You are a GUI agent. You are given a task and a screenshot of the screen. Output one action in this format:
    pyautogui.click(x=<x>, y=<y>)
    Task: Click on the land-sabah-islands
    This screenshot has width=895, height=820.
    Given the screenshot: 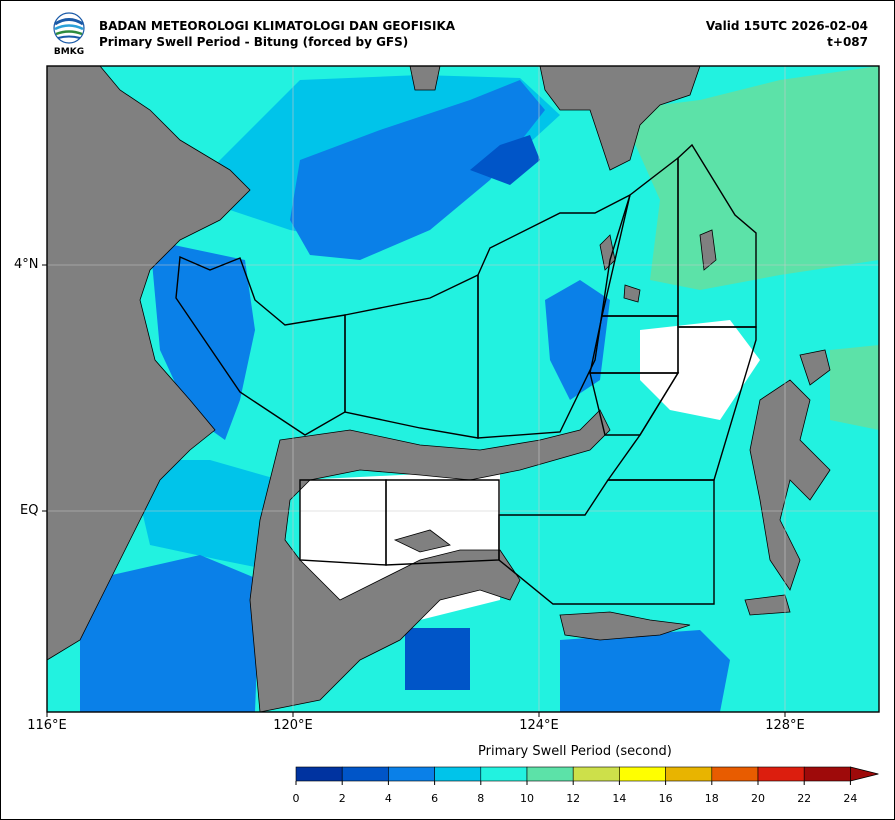 What is the action you would take?
    pyautogui.click(x=425, y=78)
    